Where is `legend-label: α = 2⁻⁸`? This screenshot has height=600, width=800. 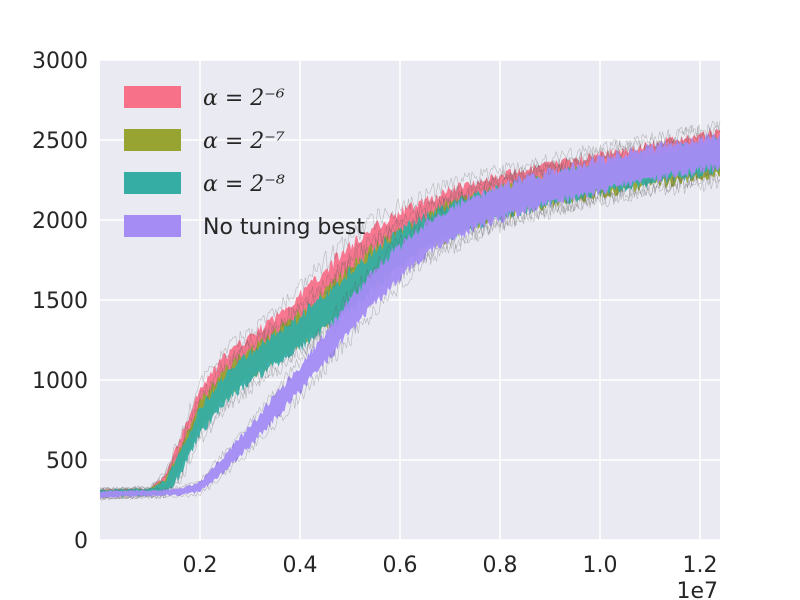 legend-label: α = 2⁻⁸ is located at coordinates (244, 184).